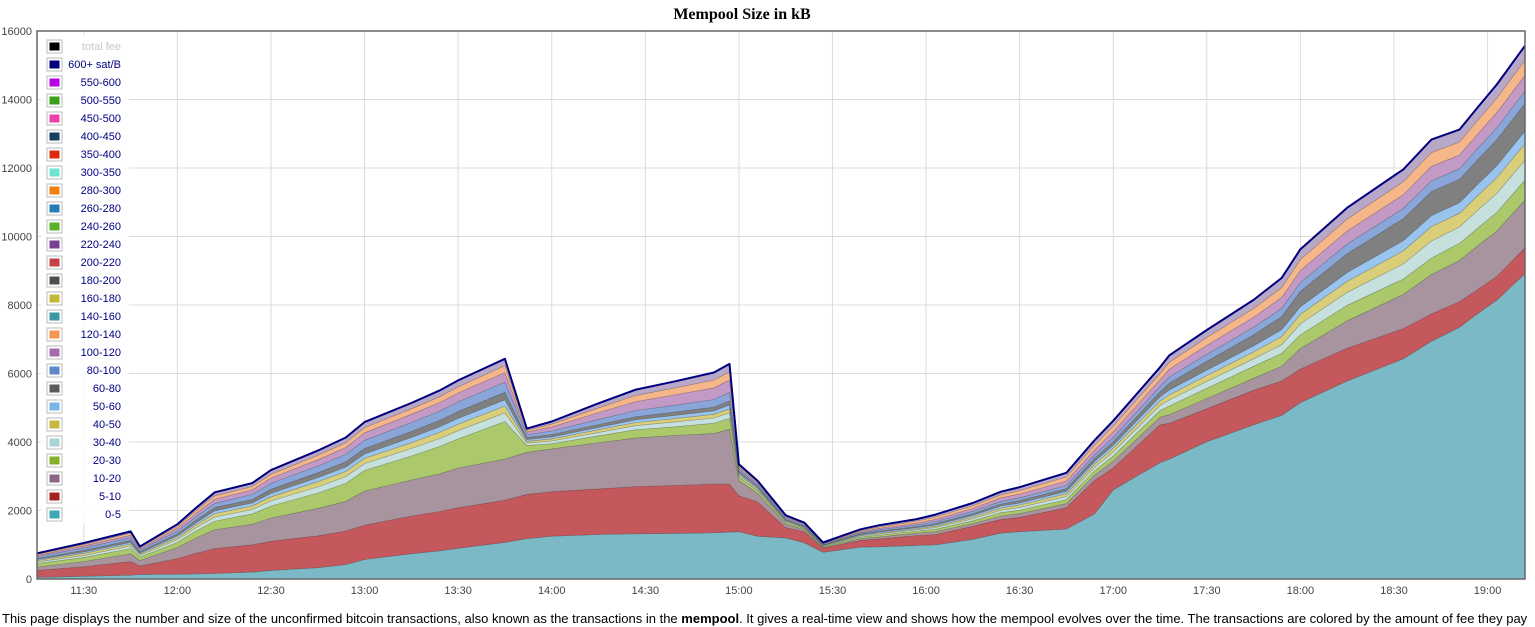 Image resolution: width=1535 pixels, height=627 pixels. What do you see at coordinates (101, 299) in the screenshot?
I see `legend-label: 160-180` at bounding box center [101, 299].